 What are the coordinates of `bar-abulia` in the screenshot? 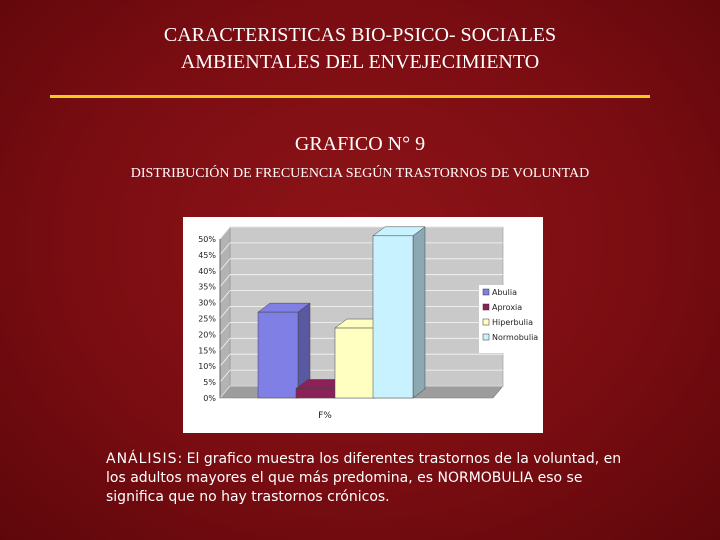 It's located at (278, 355).